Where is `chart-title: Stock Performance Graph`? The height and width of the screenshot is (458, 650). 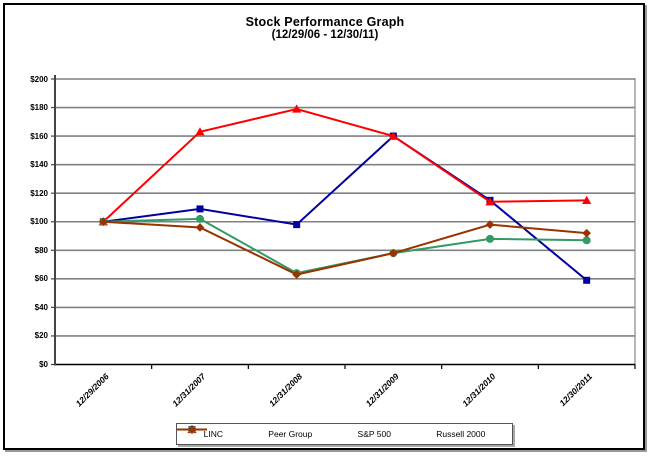 chart-title: Stock Performance Graph is located at coordinates (325, 22).